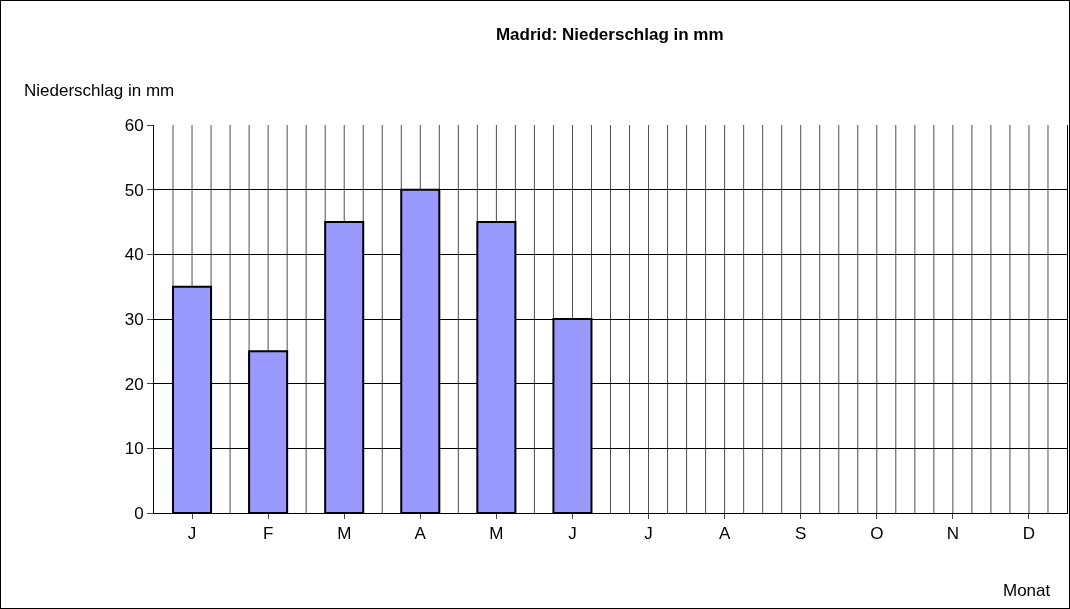  Describe the element at coordinates (139, 513) in the screenshot. I see `y-tick-label: 0` at that location.